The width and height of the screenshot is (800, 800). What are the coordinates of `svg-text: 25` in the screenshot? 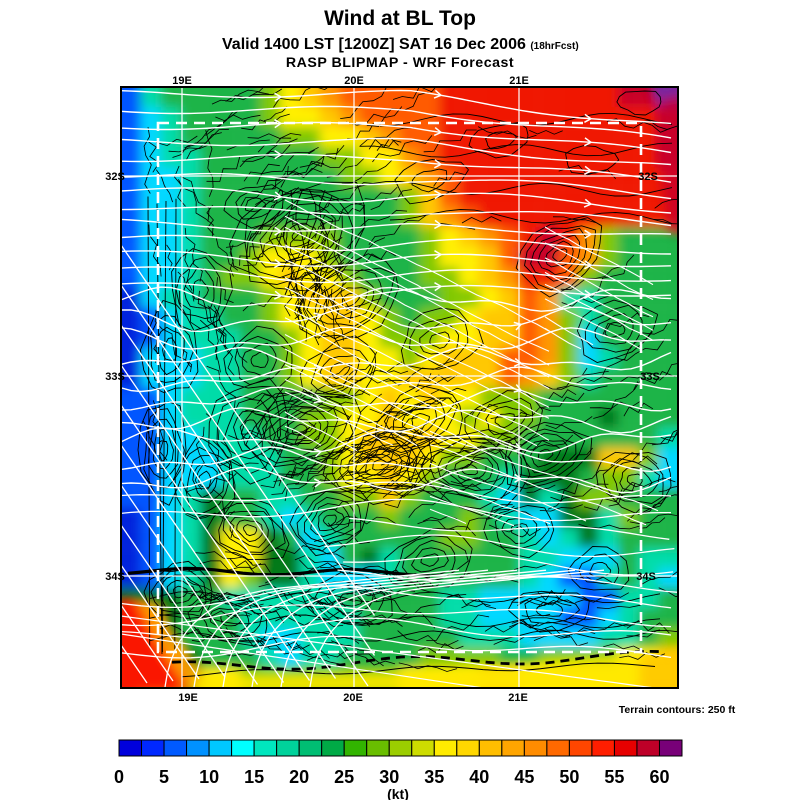 It's located at (344, 777).